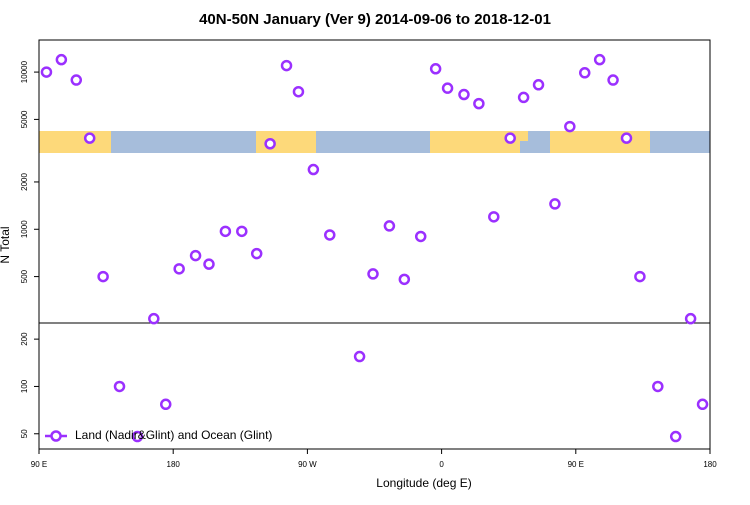 Image resolution: width=750 pixels, height=505 pixels. Describe the element at coordinates (24, 71) in the screenshot. I see `y-tick-label: 10000` at that location.